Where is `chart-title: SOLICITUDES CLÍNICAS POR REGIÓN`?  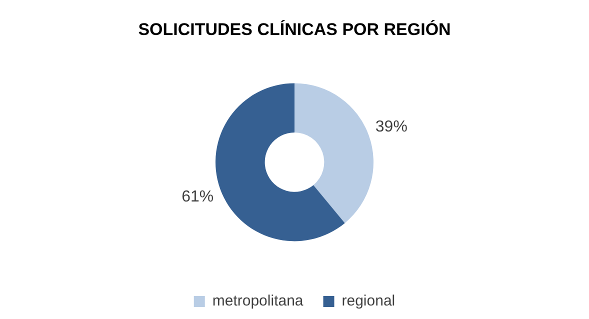
chart-title: SOLICITUDES CLÍNICAS POR REGIÓN is located at coordinates (294, 28).